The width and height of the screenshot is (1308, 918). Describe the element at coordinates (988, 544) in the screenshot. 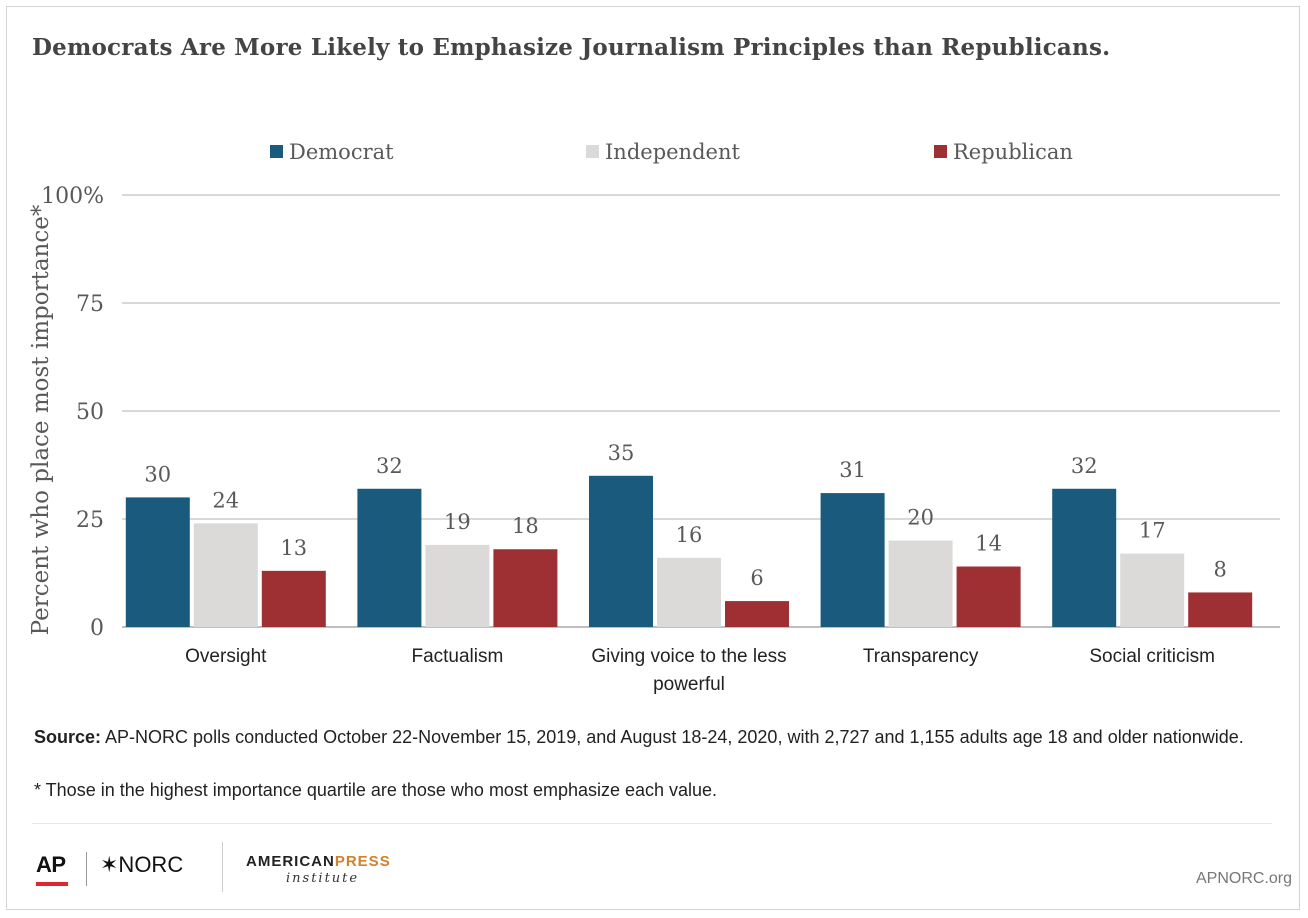

I see `data-label: 14` at that location.